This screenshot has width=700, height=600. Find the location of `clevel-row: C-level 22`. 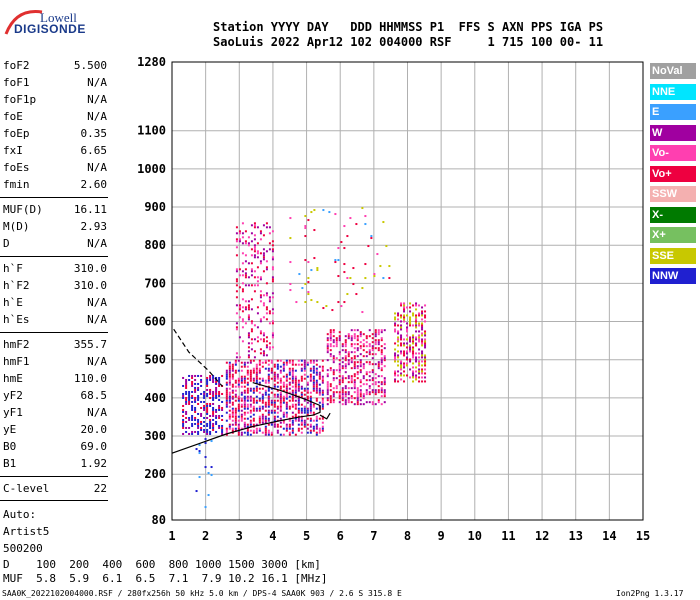

clevel-row: C-level 22 is located at coordinates (55, 489).